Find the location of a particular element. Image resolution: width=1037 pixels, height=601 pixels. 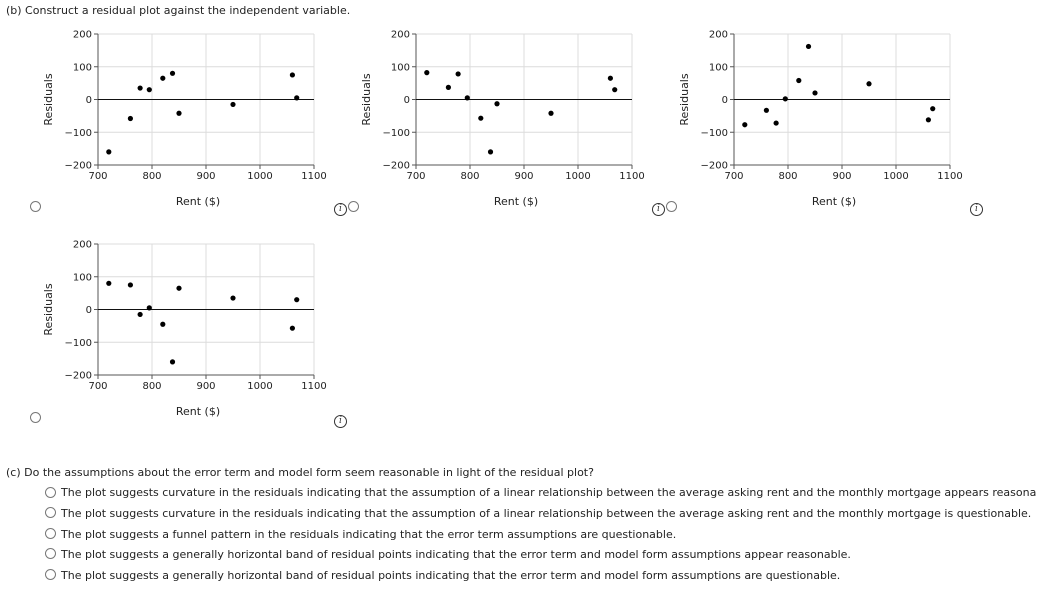

part-c-option-2-radio is located at coordinates (50, 512).